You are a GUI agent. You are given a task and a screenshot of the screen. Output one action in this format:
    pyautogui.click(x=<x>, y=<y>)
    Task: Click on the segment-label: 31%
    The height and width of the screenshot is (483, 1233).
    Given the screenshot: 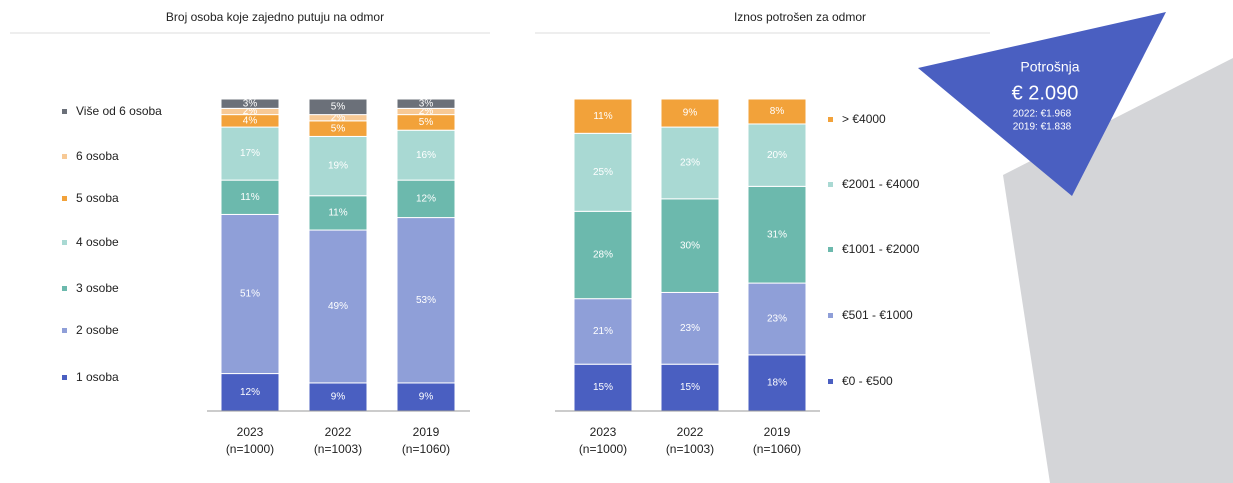 What is the action you would take?
    pyautogui.click(x=777, y=234)
    